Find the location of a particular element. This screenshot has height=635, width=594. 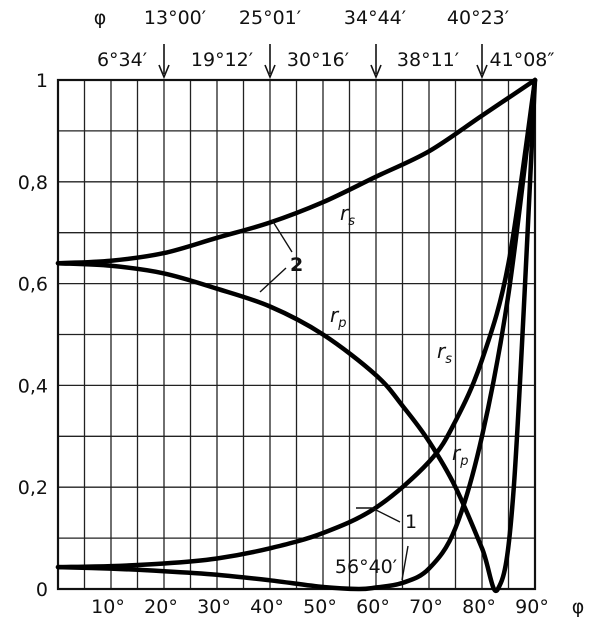

x-tick-label: 90° is located at coordinates (532, 607).